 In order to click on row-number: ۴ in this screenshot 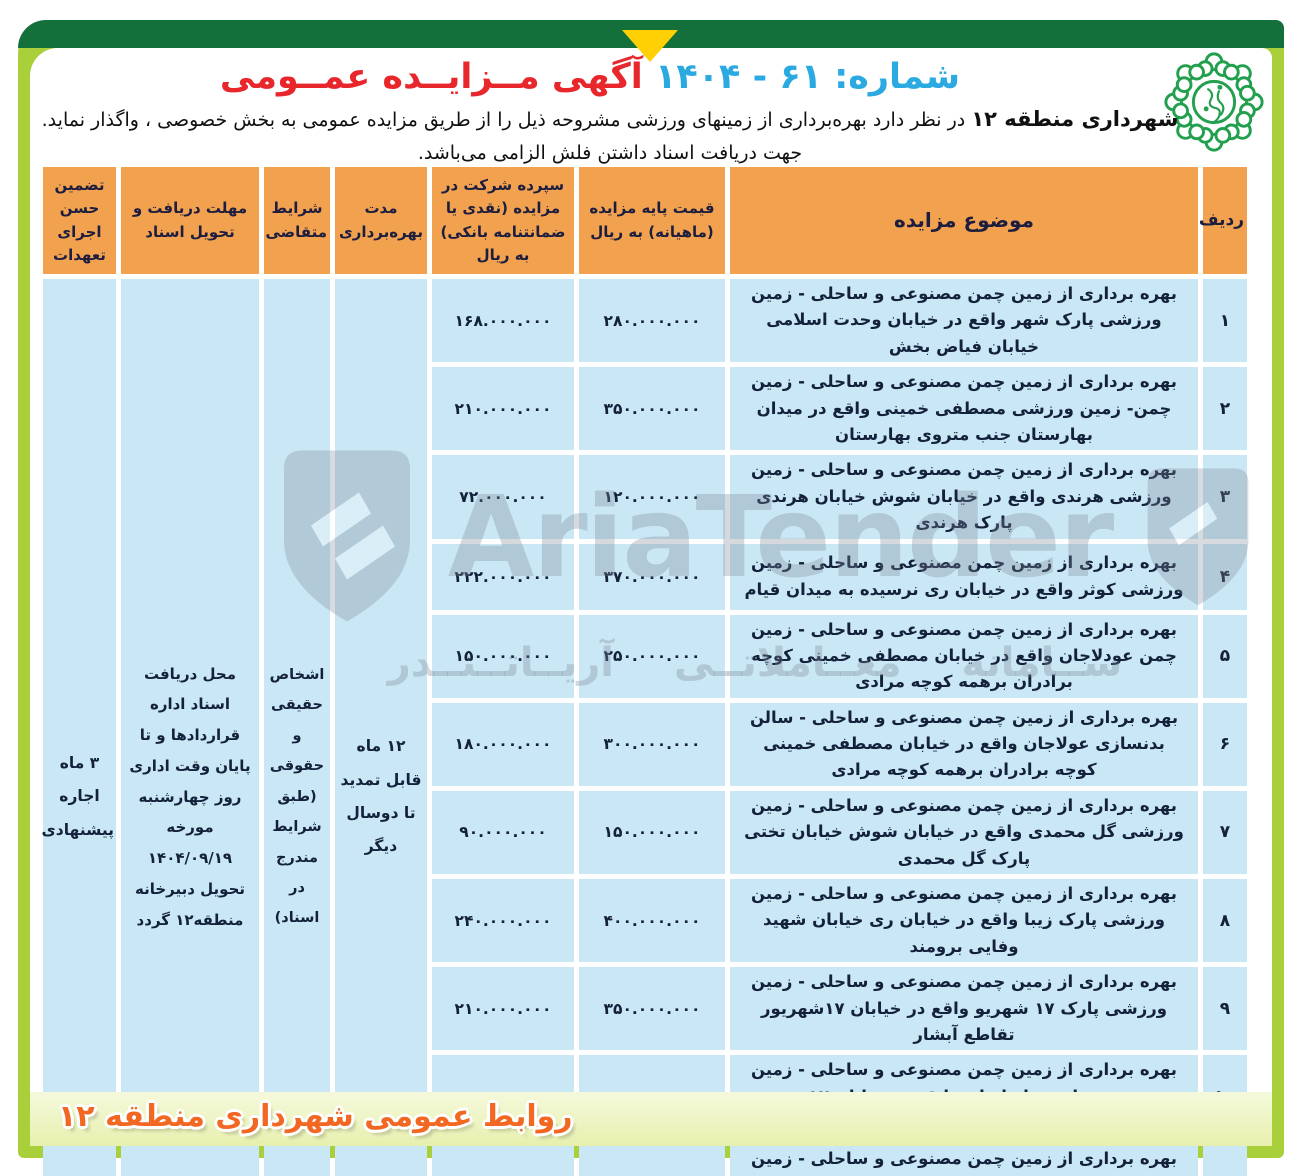, I will do `click(1225, 576)`.